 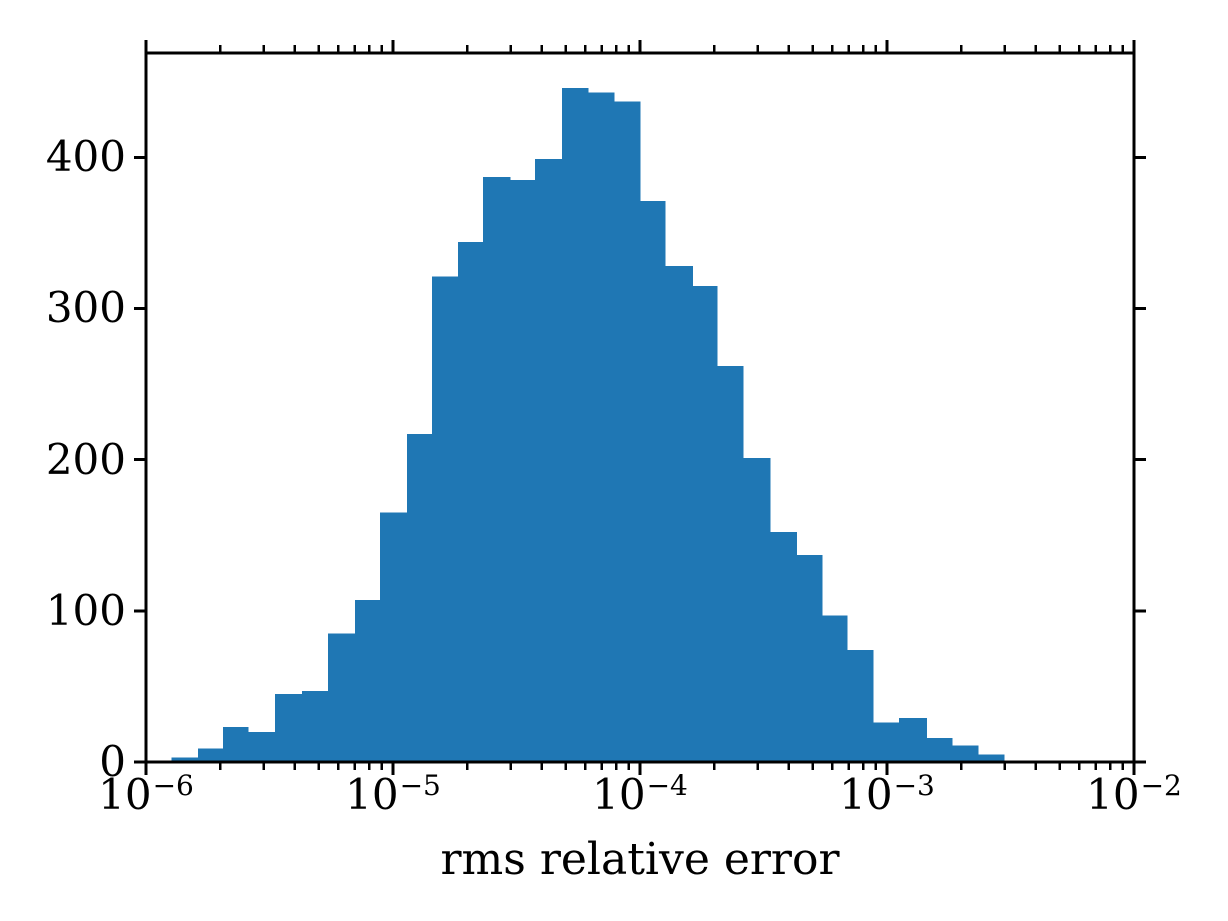 What do you see at coordinates (420, 785) in the screenshot?
I see `x-tick-label-exponent: −5` at bounding box center [420, 785].